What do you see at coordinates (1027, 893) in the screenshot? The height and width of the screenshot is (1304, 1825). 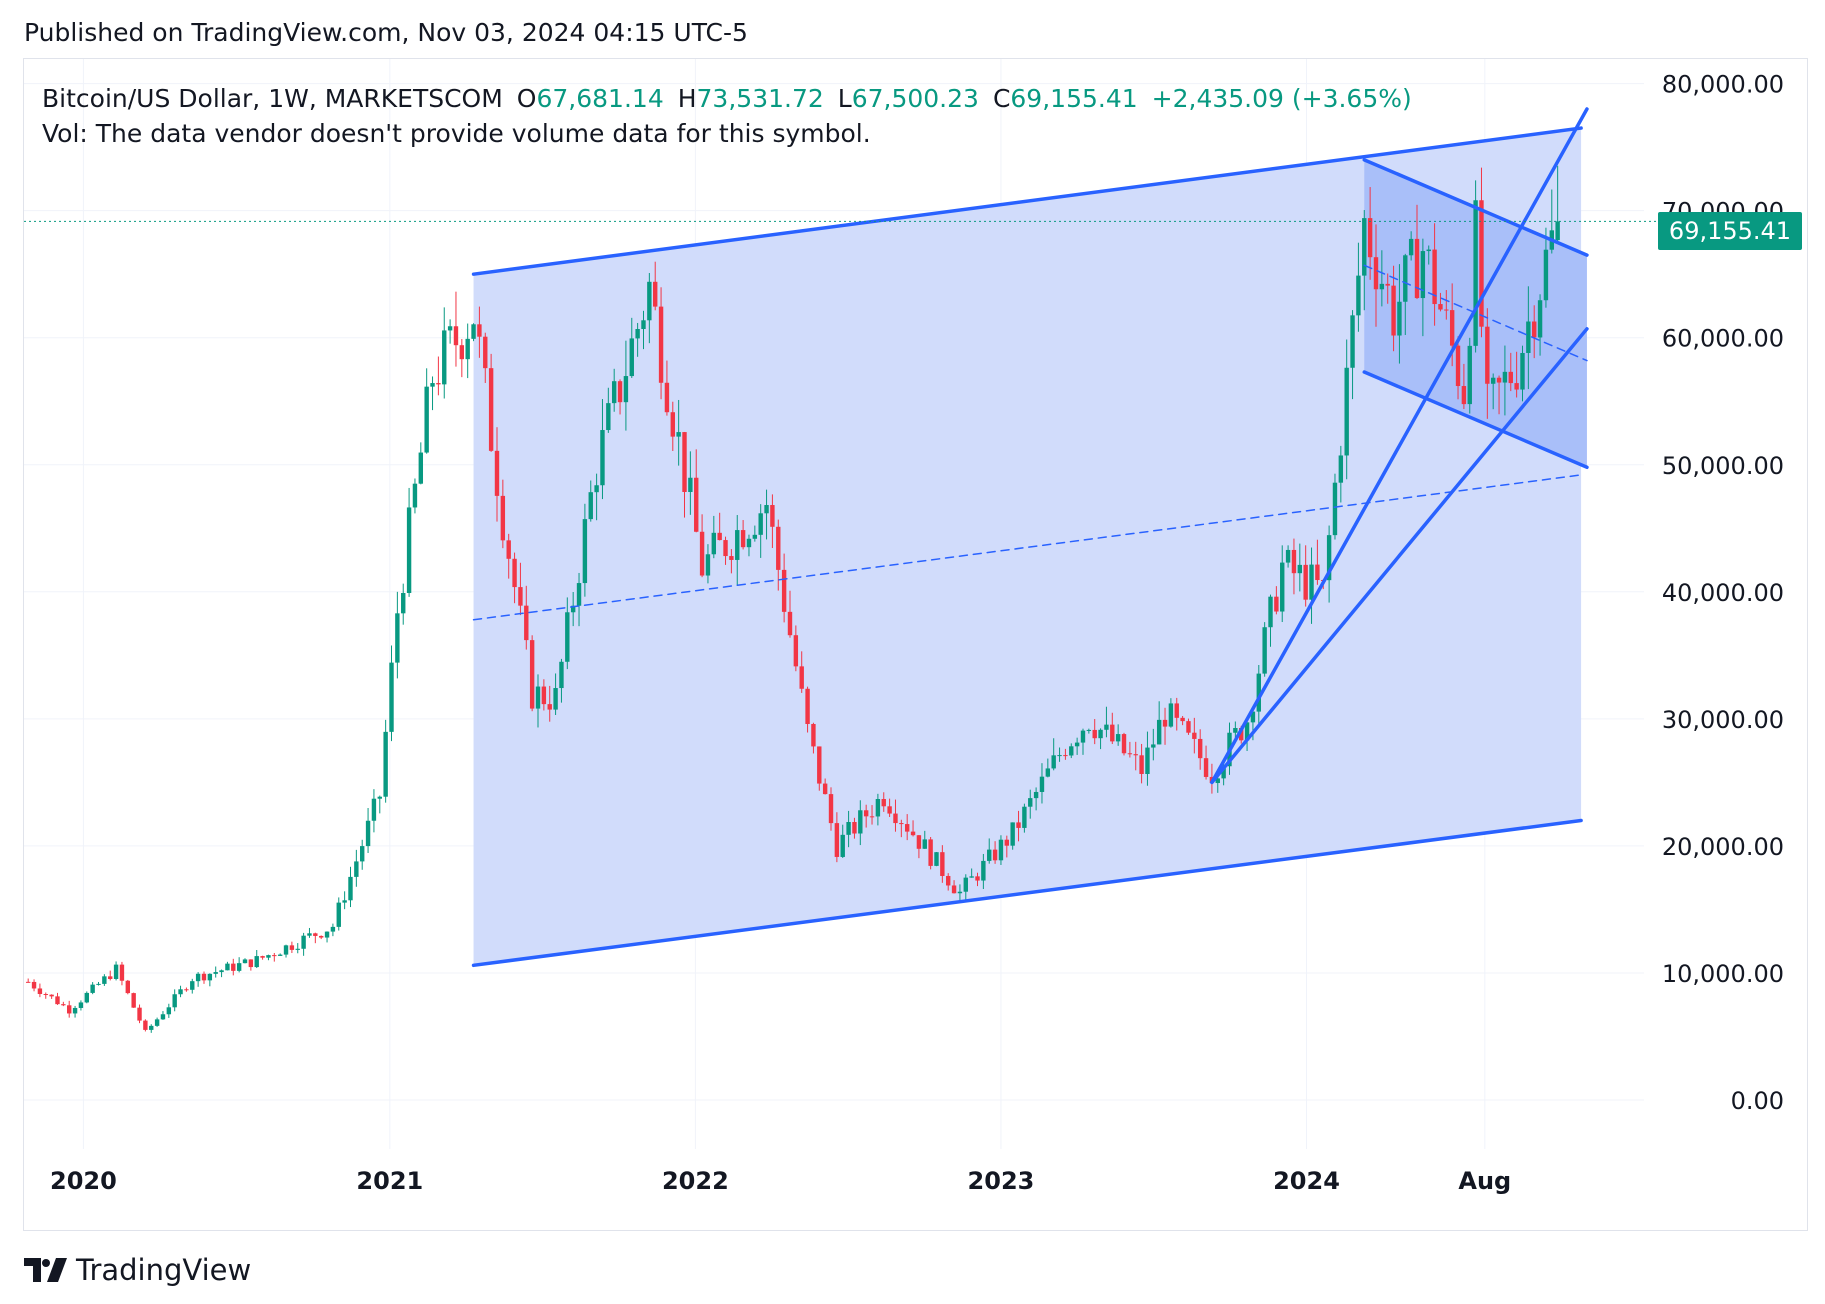 I see `big-channel-bottom-line` at bounding box center [1027, 893].